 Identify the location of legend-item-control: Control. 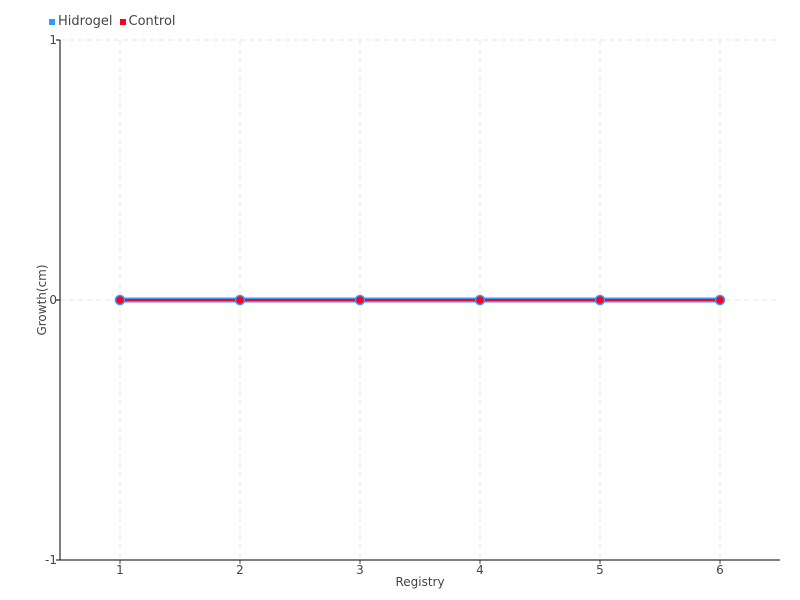
(147, 21).